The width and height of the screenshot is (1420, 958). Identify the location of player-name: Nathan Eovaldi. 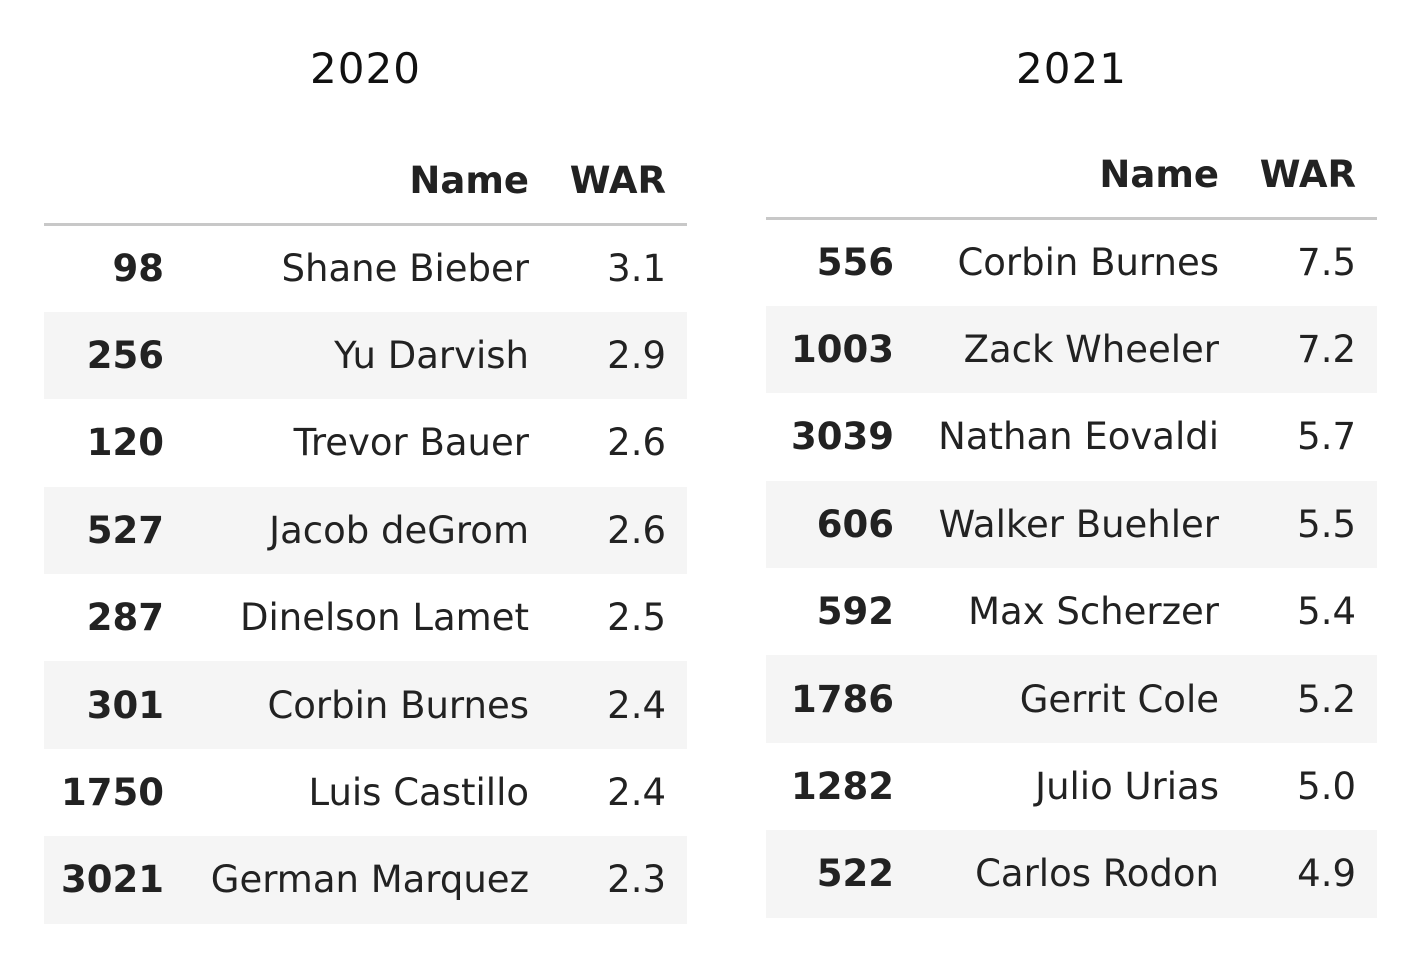
(1078, 437).